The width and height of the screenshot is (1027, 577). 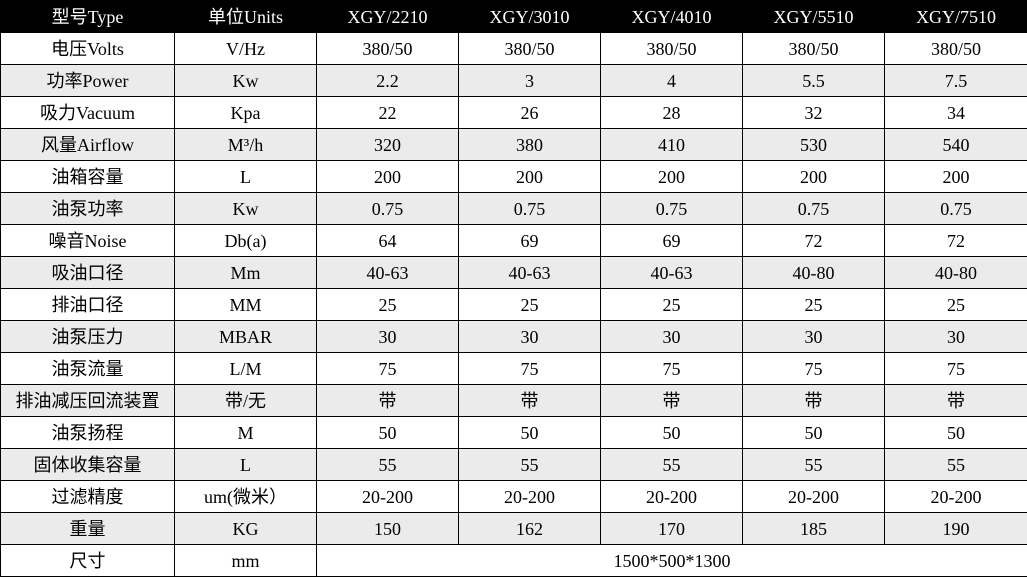 I want to click on value-cell: 150, so click(x=388, y=529).